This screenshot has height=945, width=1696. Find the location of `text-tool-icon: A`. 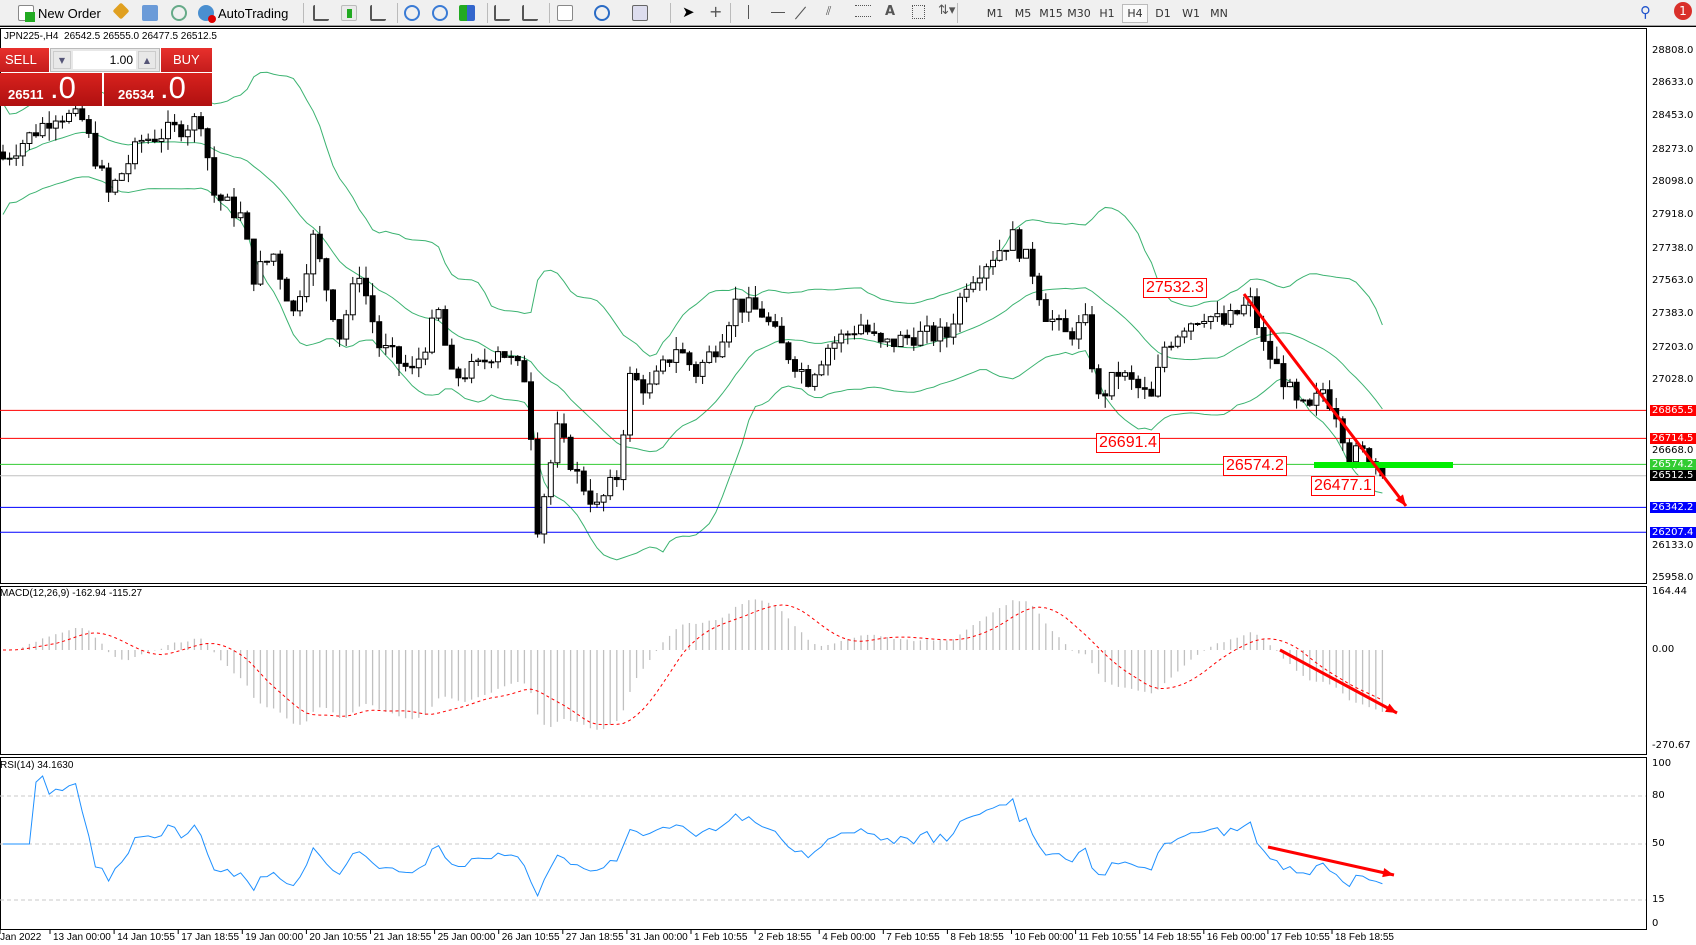

text-tool-icon: A is located at coordinates (890, 11).